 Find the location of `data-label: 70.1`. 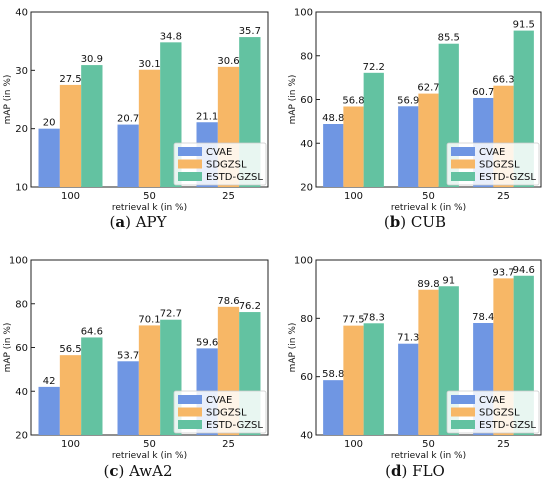

data-label: 70.1 is located at coordinates (149, 319).